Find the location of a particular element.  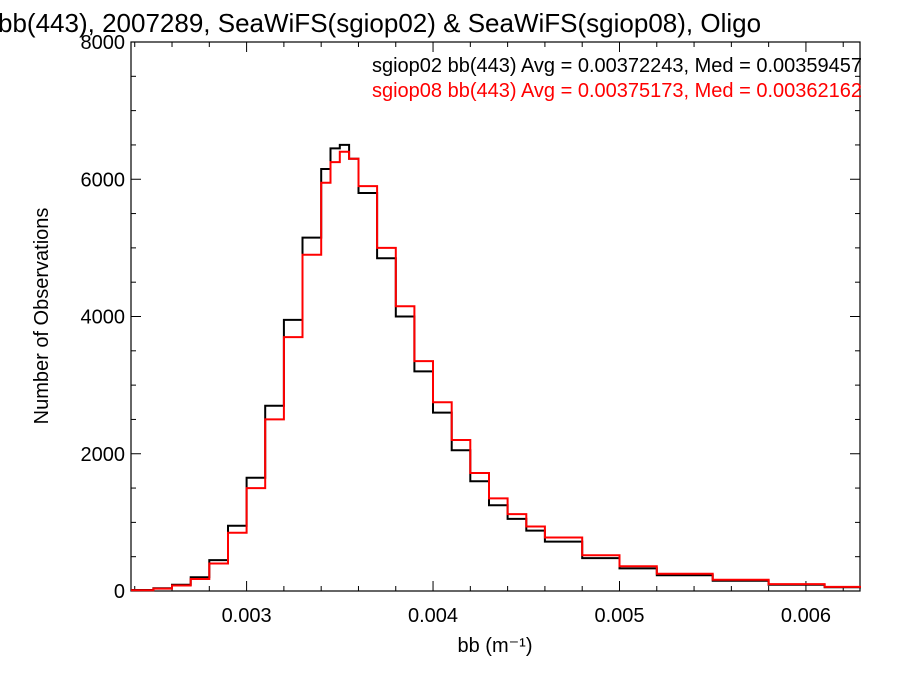

x-axis-label: bb (m⁻¹) is located at coordinates (495, 646).